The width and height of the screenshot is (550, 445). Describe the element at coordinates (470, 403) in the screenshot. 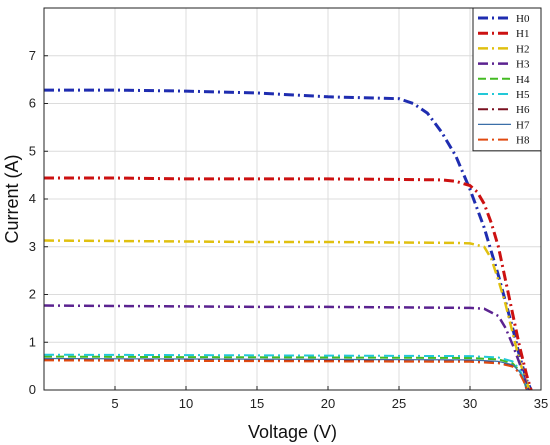

I see `x-tick-label: 30` at that location.